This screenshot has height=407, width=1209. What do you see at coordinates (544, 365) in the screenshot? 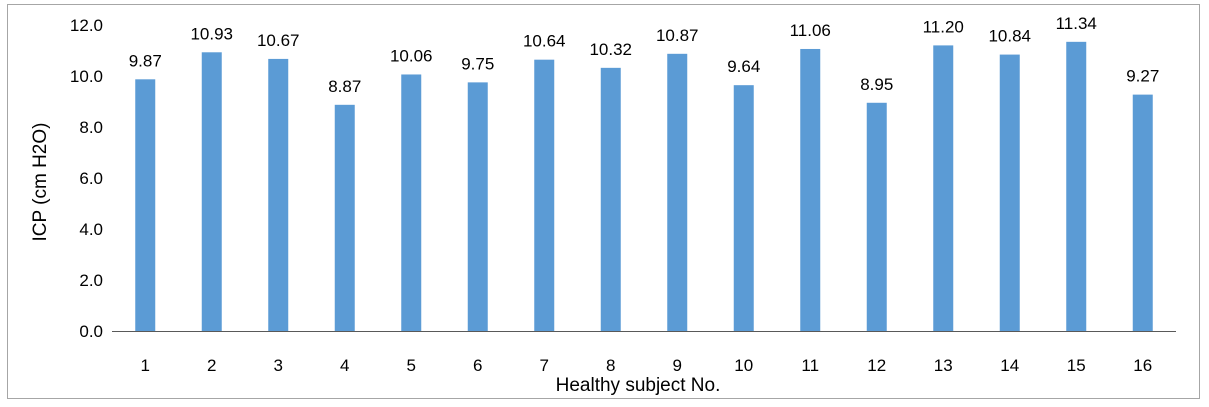
I see `x-tick-label: 7` at bounding box center [544, 365].